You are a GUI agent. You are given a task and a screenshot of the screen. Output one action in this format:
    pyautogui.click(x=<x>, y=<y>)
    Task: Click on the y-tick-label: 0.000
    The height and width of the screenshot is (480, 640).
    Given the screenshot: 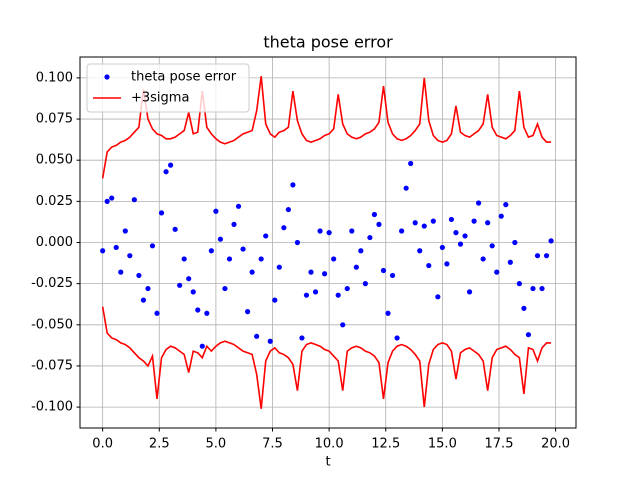 What is the action you would take?
    pyautogui.click(x=54, y=242)
    